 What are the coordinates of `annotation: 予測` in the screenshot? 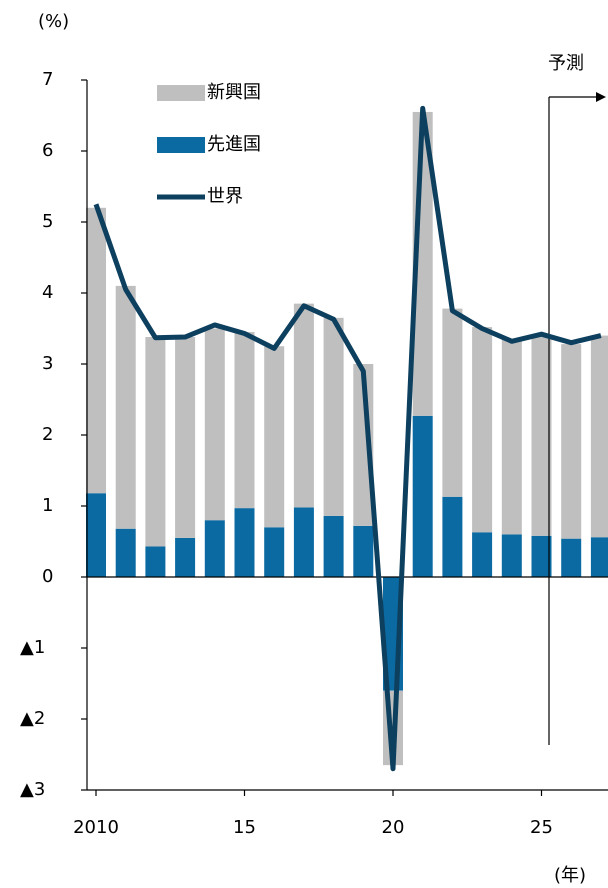 It's located at (566, 63).